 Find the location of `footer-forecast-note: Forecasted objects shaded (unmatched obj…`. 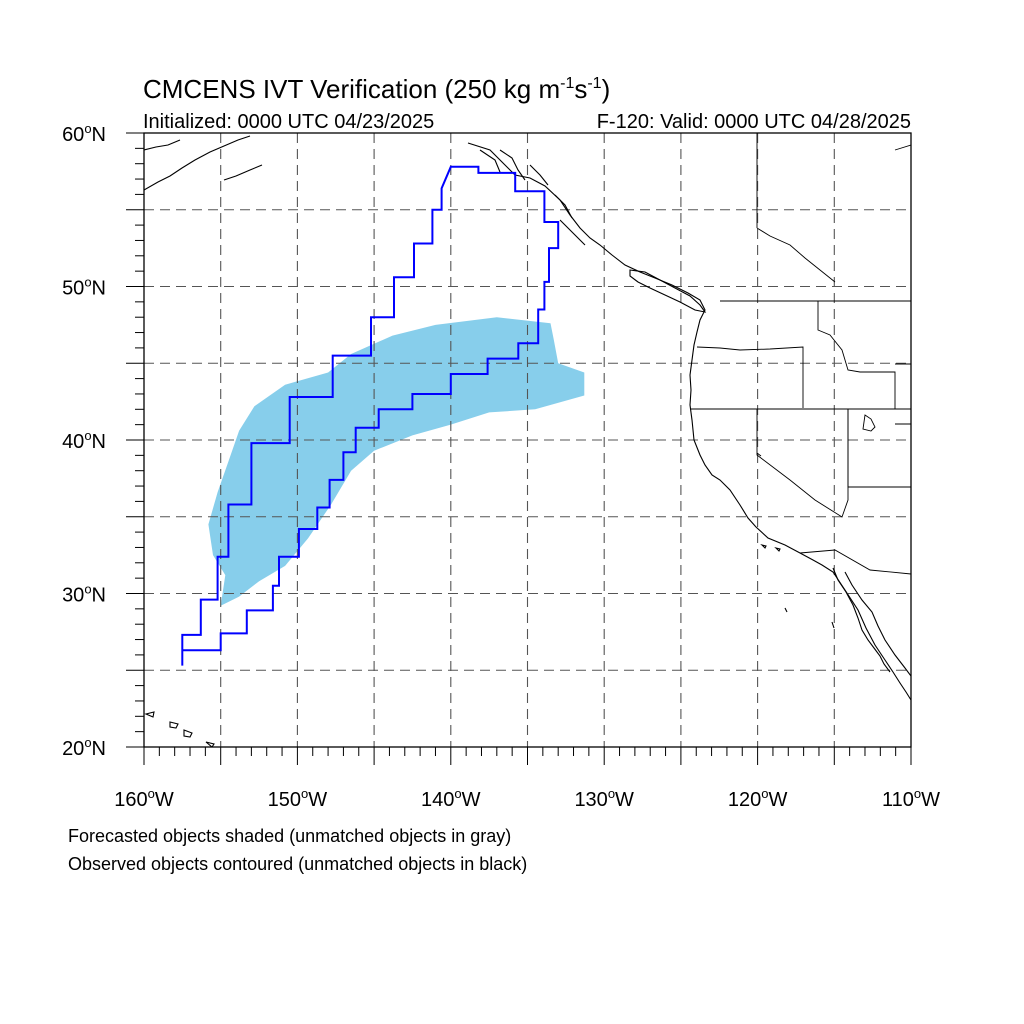

footer-forecast-note: Forecasted objects shaded (unmatched obj… is located at coordinates (290, 836).